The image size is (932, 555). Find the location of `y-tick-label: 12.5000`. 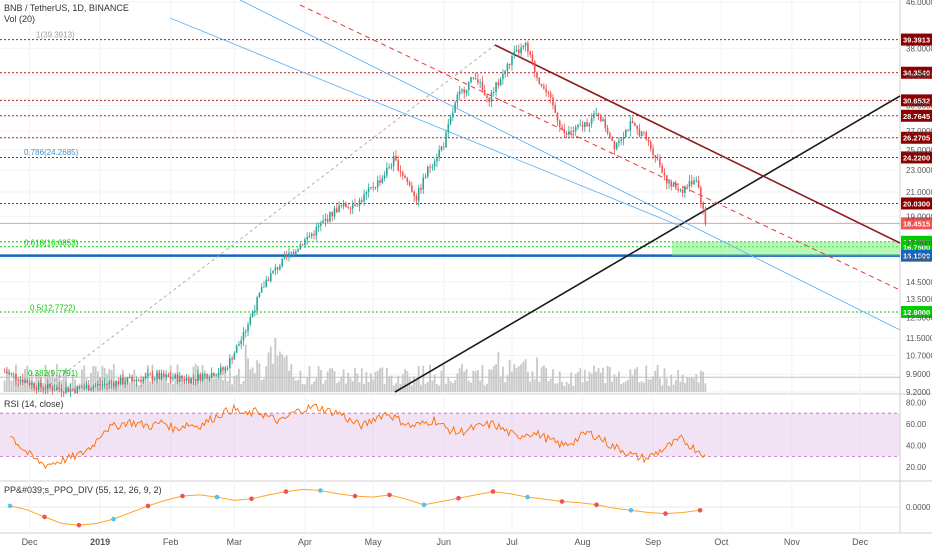

y-tick-label: 12.5000 is located at coordinates (919, 318).